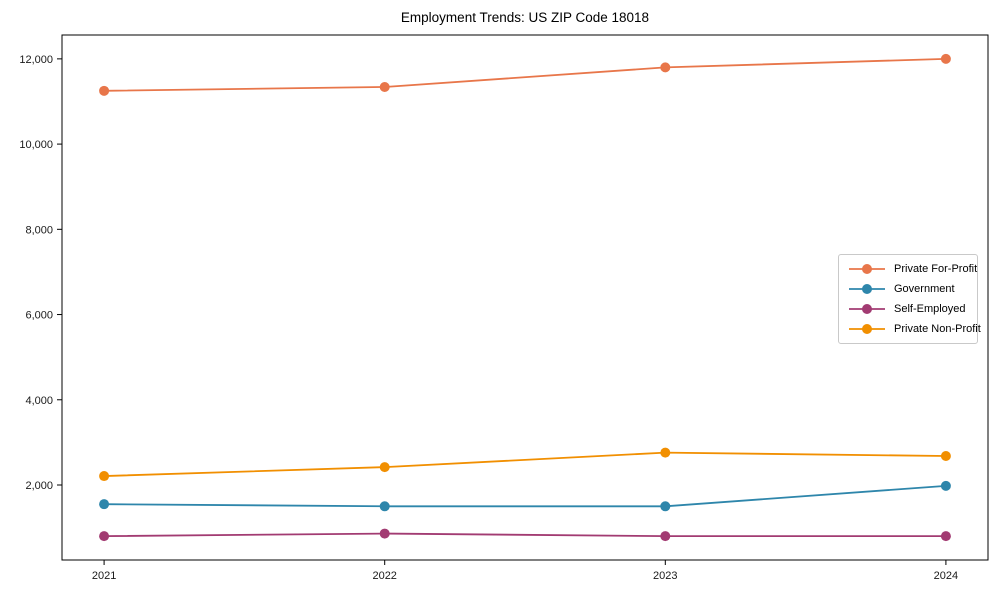 The image size is (1000, 600). What do you see at coordinates (930, 309) in the screenshot?
I see `legend-label: Self-Employed` at bounding box center [930, 309].